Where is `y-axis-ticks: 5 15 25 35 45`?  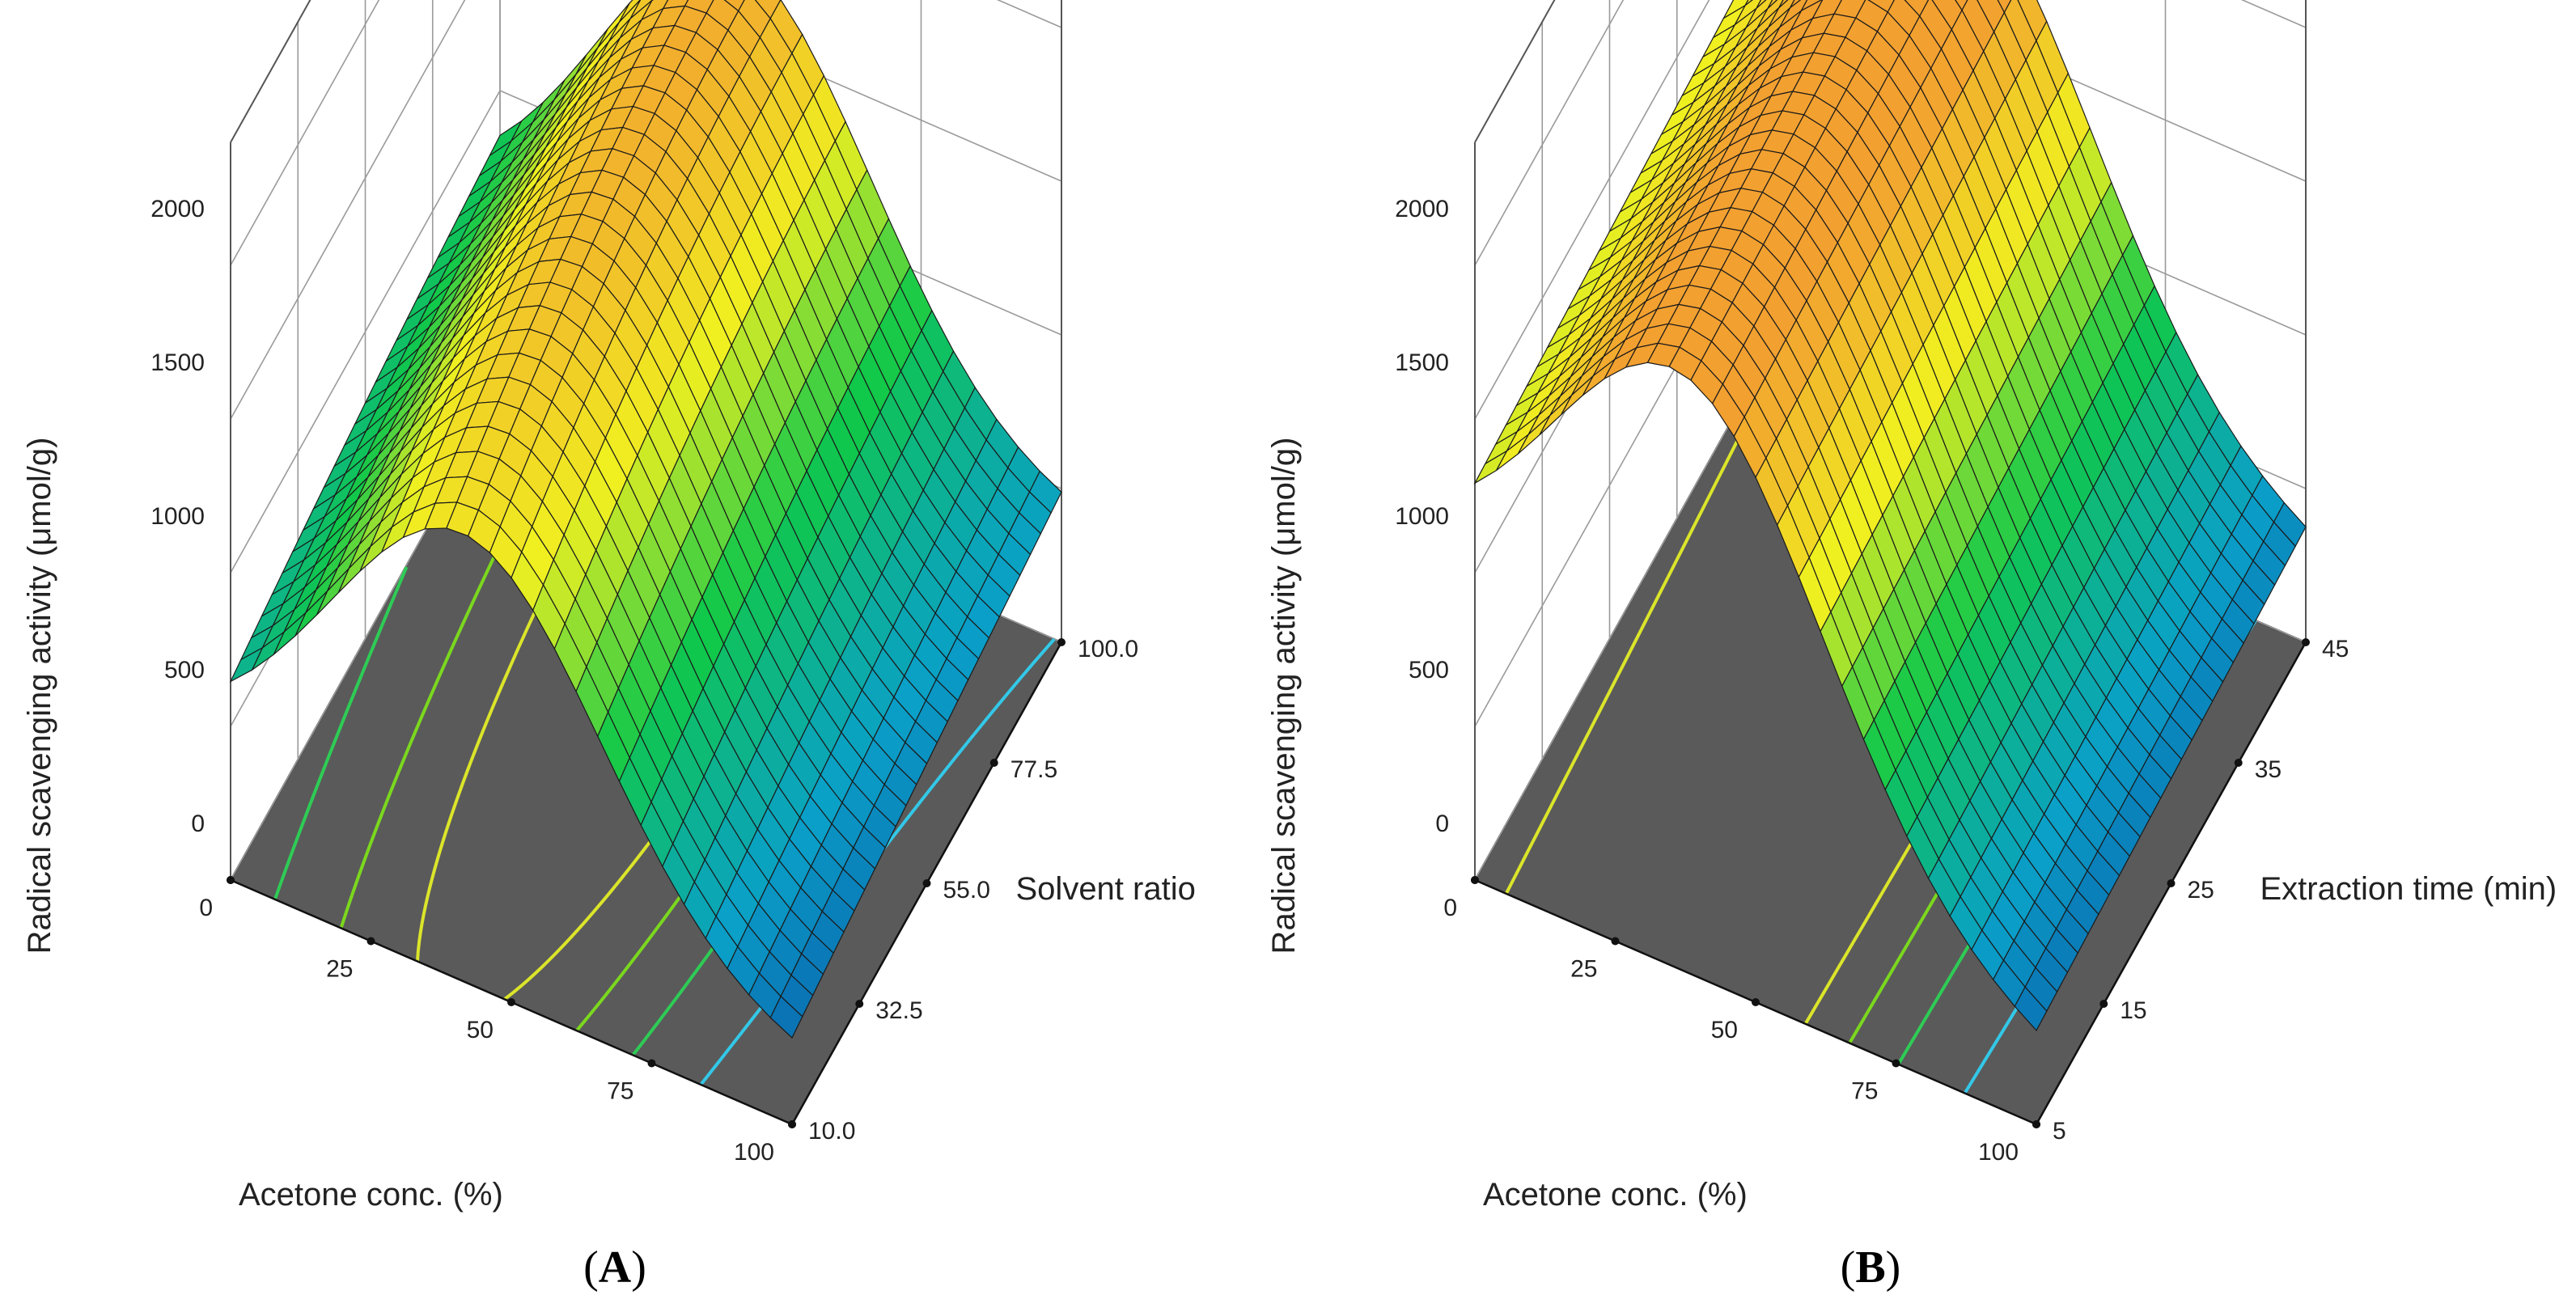 y-axis-ticks: 5 15 25 35 45 is located at coordinates (2190, 891).